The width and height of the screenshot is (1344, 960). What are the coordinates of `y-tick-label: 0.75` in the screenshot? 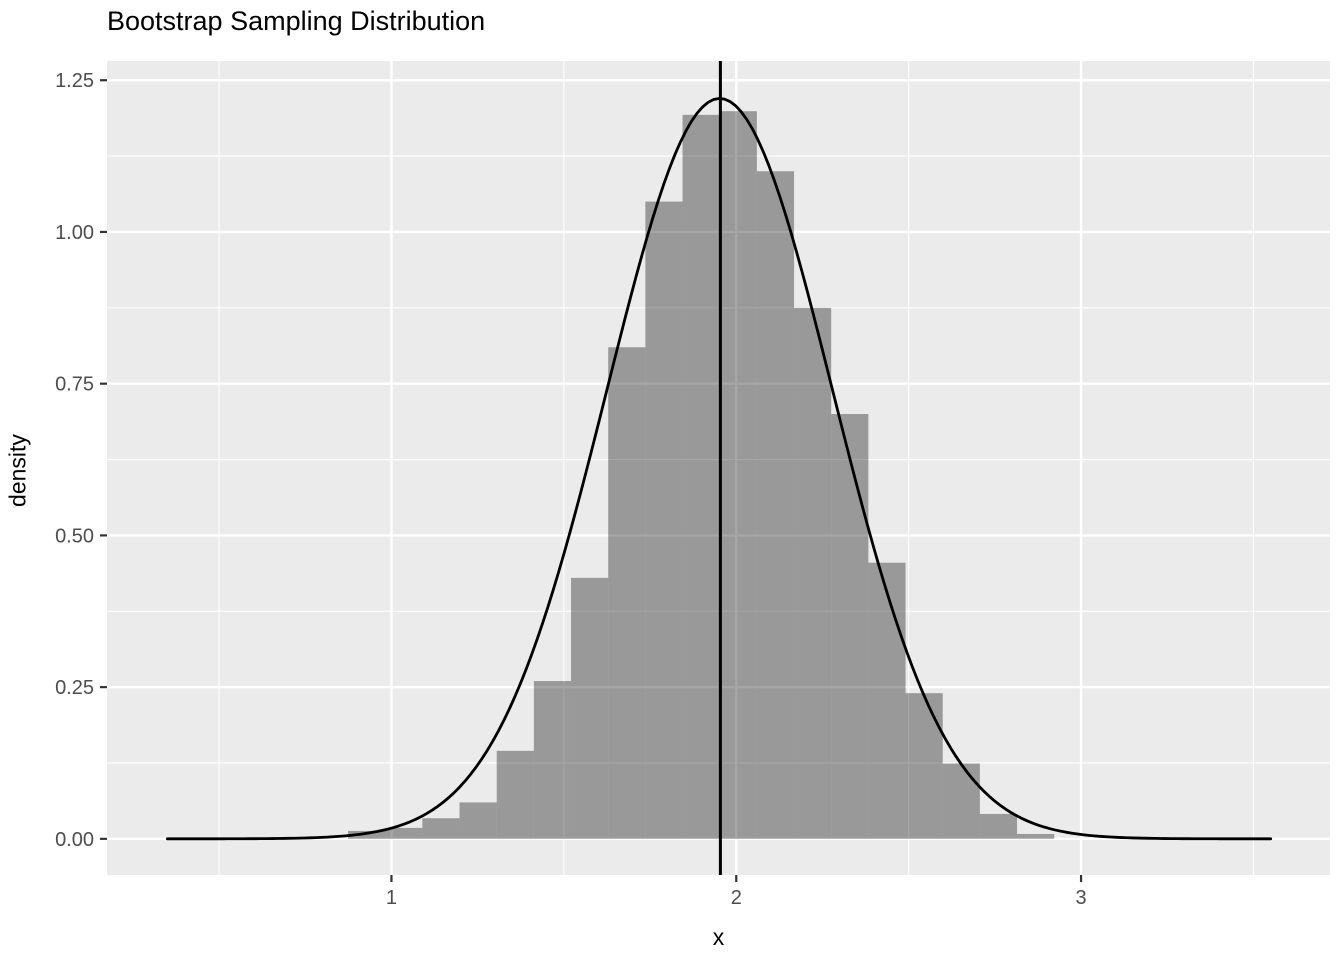 It's located at (74, 385).